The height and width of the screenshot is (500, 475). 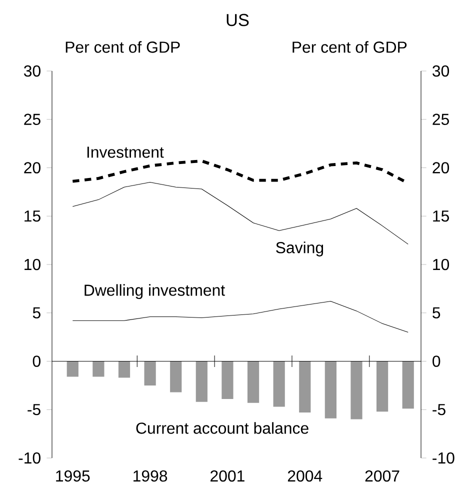 What do you see at coordinates (441, 168) in the screenshot?
I see `y2-tick-label: 20` at bounding box center [441, 168].